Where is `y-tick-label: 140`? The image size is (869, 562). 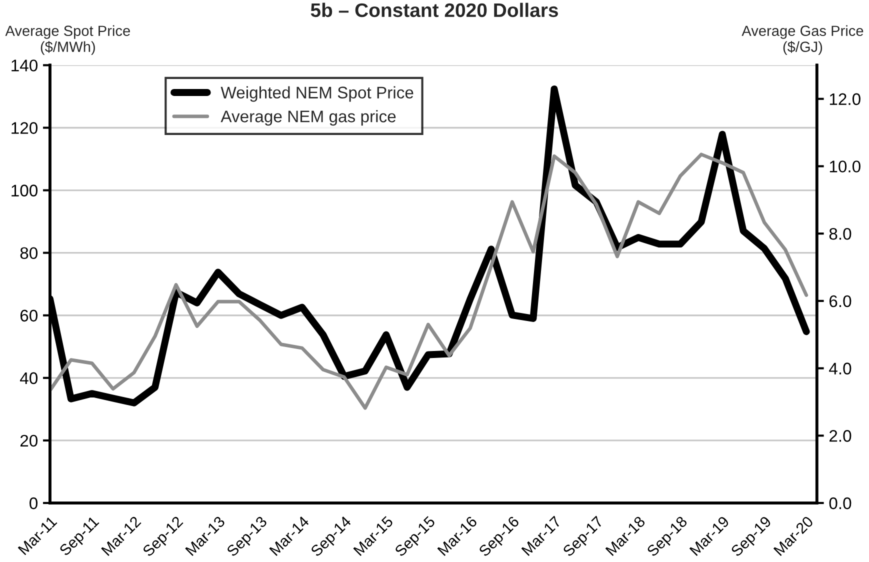 y-tick-label: 140 is located at coordinates (25, 66).